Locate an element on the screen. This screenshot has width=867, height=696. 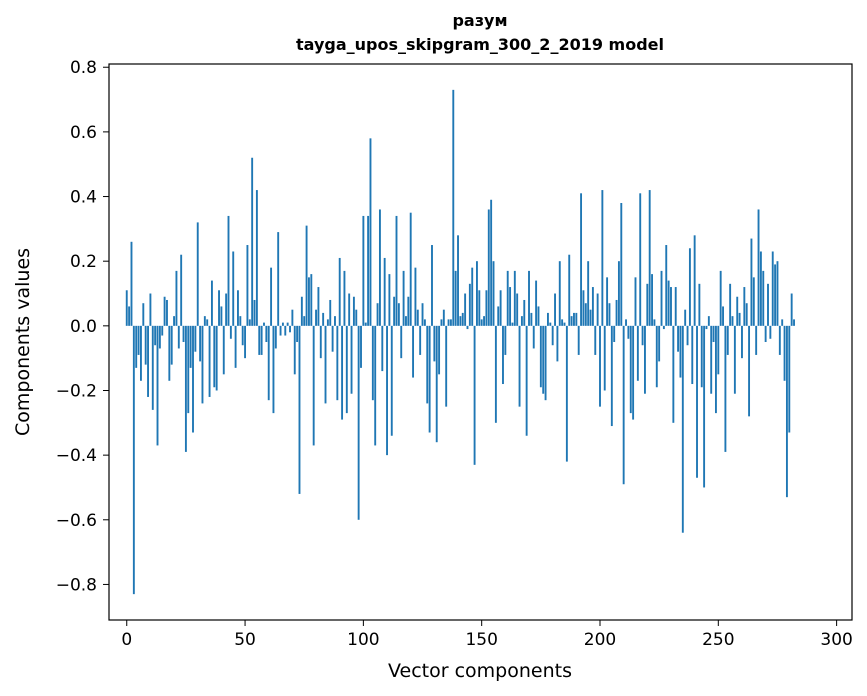
x-axis-ticks: 0 50 100 150 200 250 300 is located at coordinates (487, 635).